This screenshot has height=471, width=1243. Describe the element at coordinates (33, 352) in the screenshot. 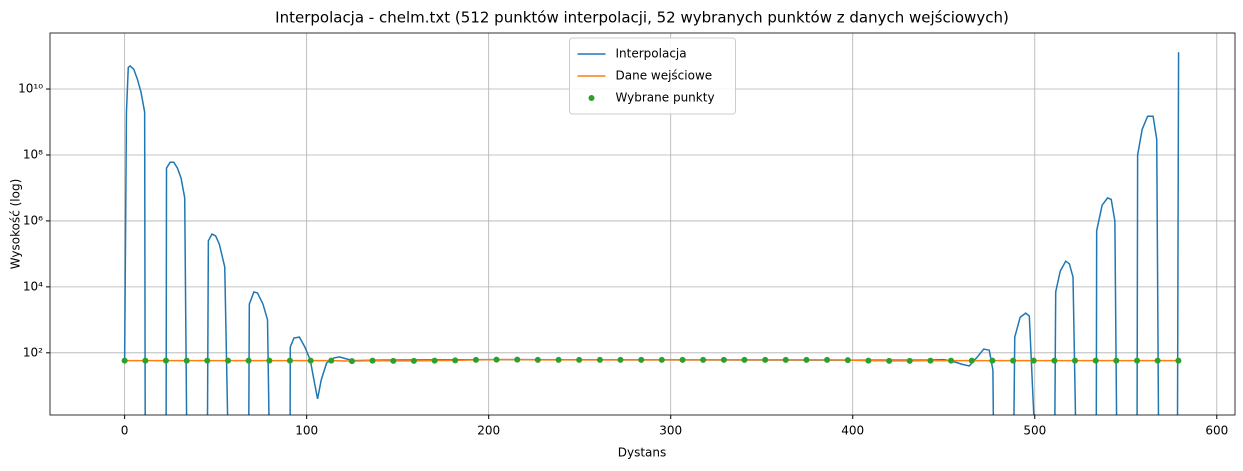

I see `y-tick-label: 10²` at that location.